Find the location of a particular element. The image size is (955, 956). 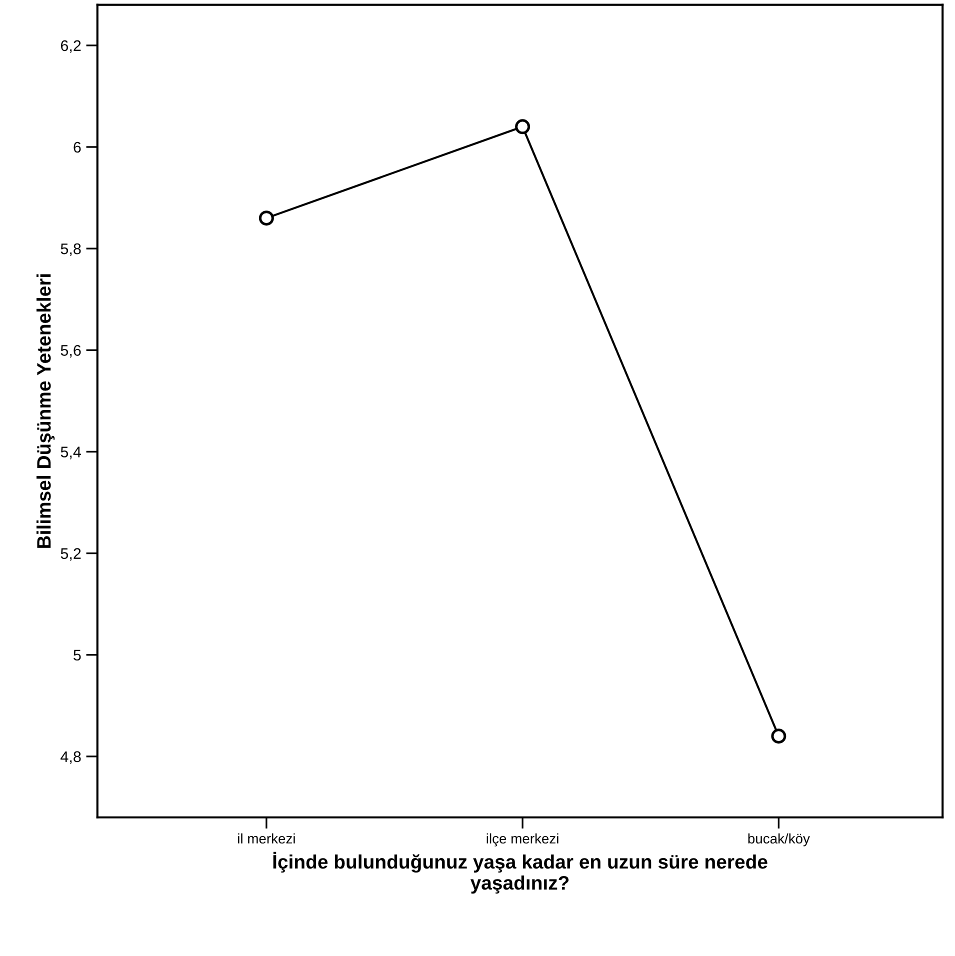

y-tick-label: 6 is located at coordinates (77, 147).